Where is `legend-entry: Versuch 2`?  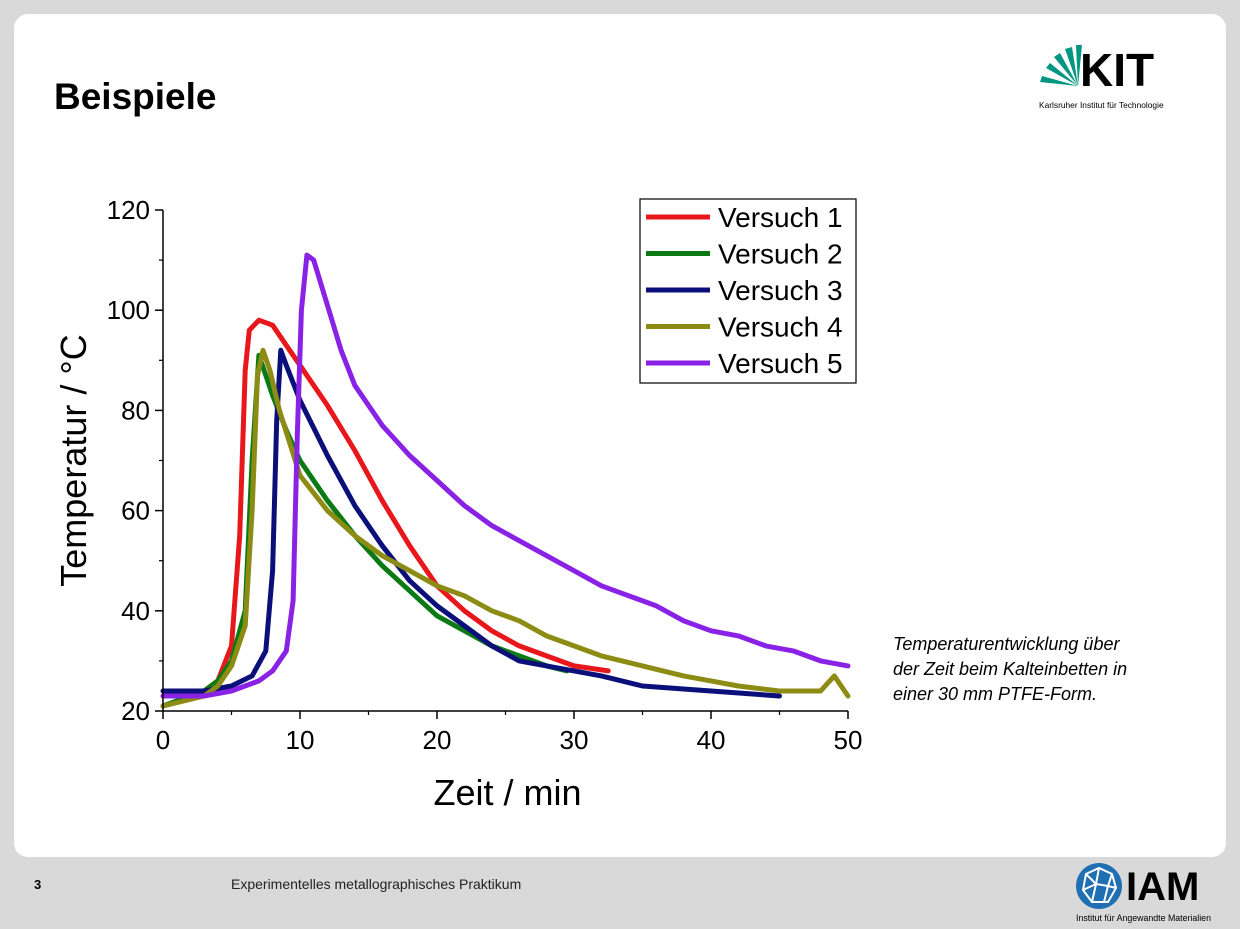
legend-entry: Versuch 2 is located at coordinates (744, 254).